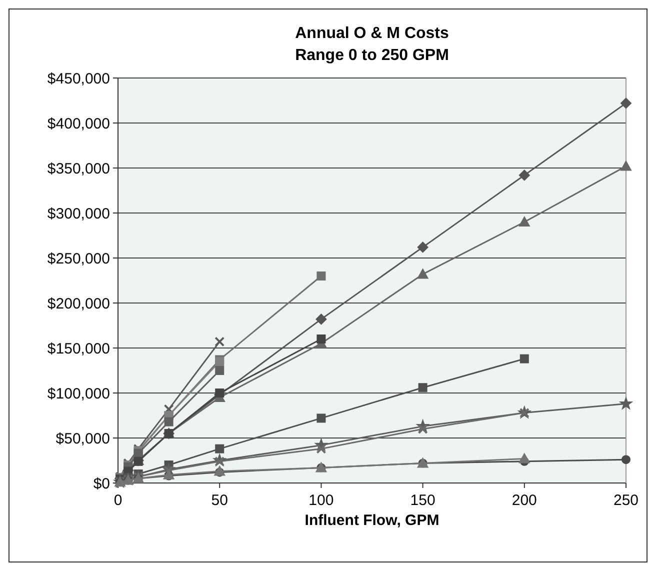 This screenshot has width=651, height=572. I want to click on y-tick-label: $100,000, so click(78, 393).